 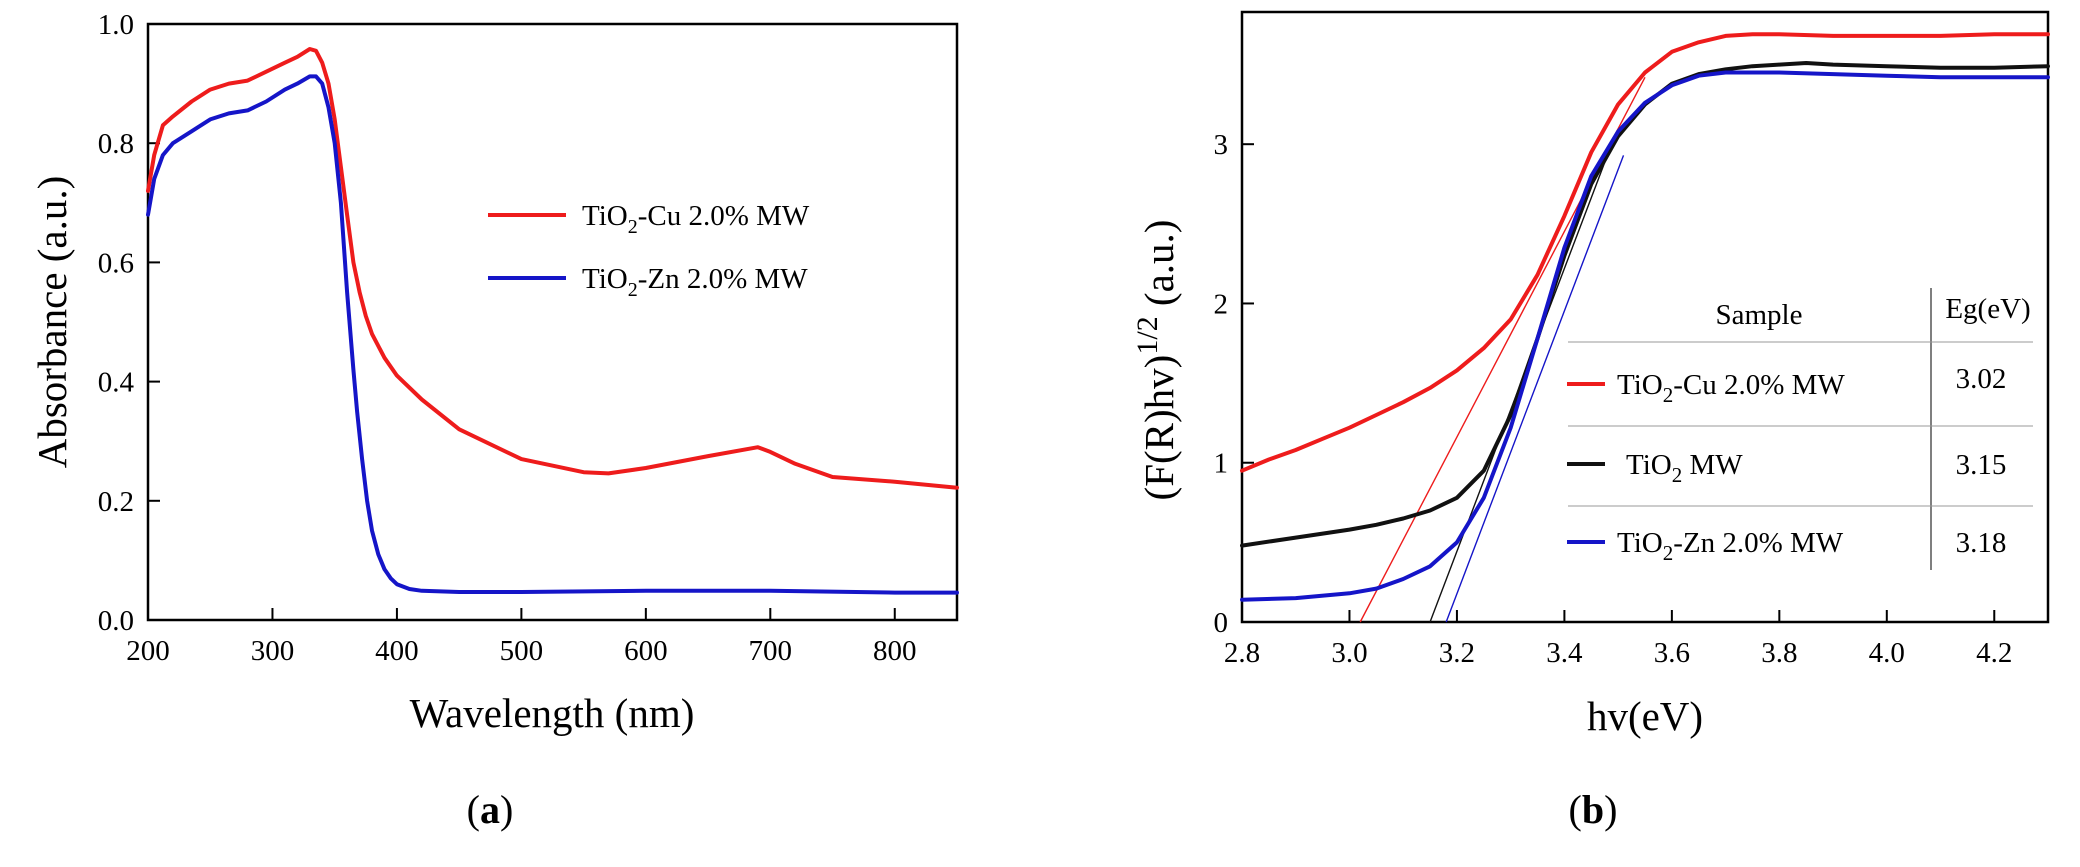 I want to click on panel-label-a: (a), so click(x=490, y=809).